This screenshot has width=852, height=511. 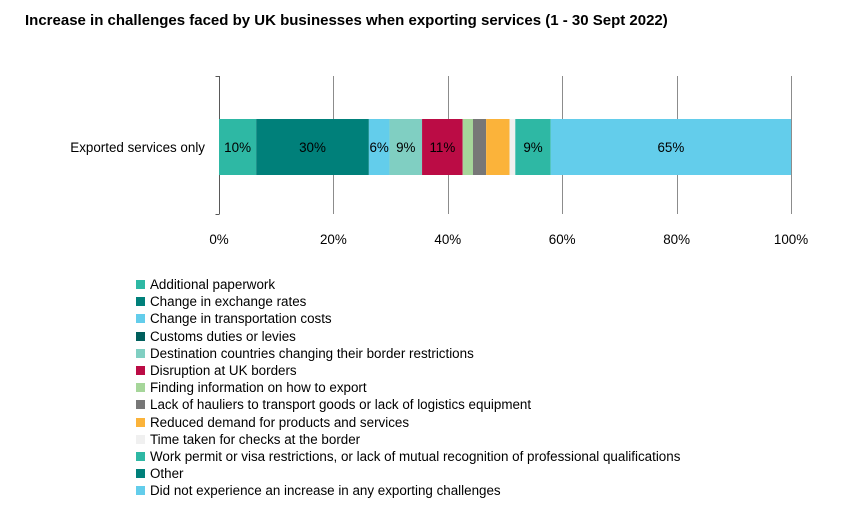 What do you see at coordinates (333, 239) in the screenshot?
I see `x-tick-label: 20%` at bounding box center [333, 239].